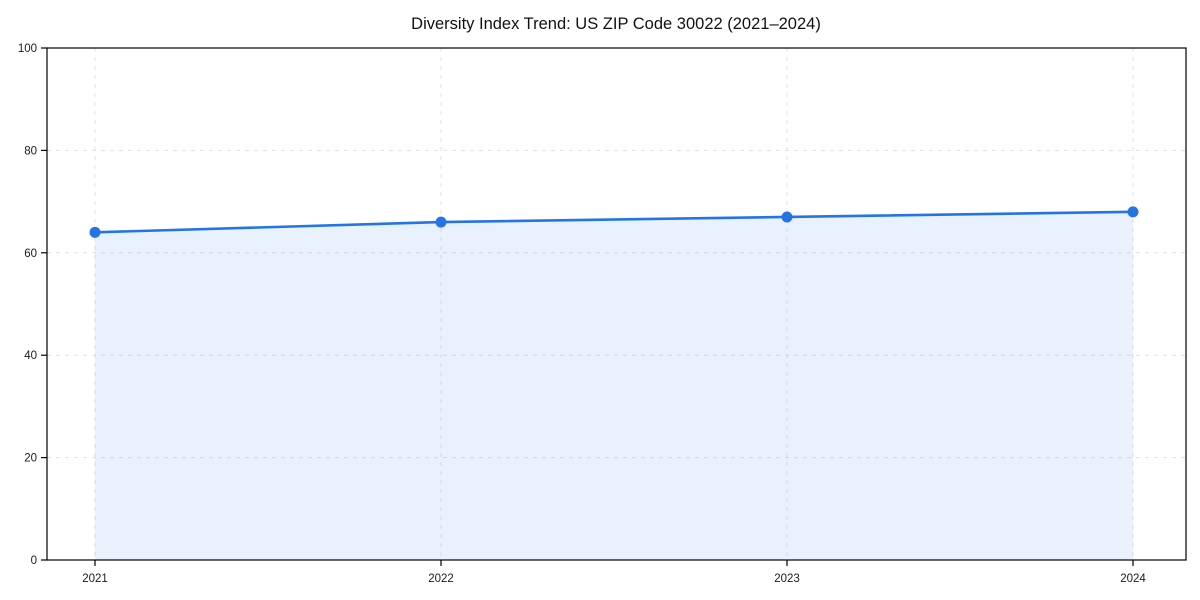 The height and width of the screenshot is (600, 1200). Describe the element at coordinates (30, 356) in the screenshot. I see `y-tick-label: 40` at that location.